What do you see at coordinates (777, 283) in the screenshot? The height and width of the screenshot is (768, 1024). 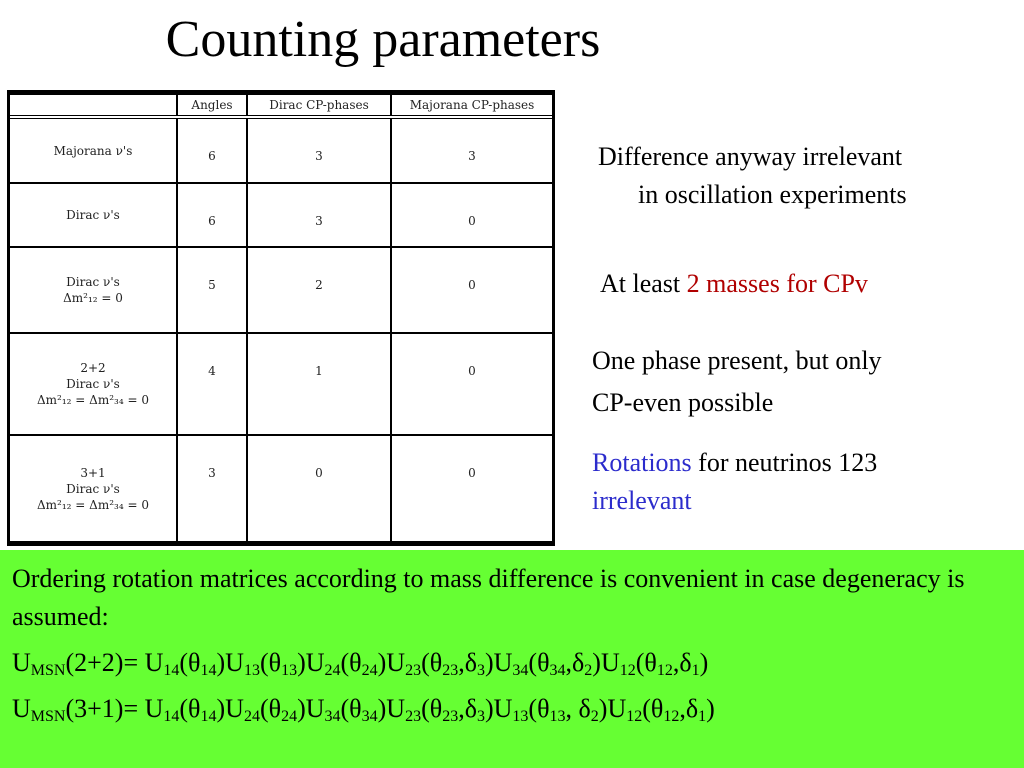 I see `note-at-least-highlight: 2 masses for CPv` at bounding box center [777, 283].